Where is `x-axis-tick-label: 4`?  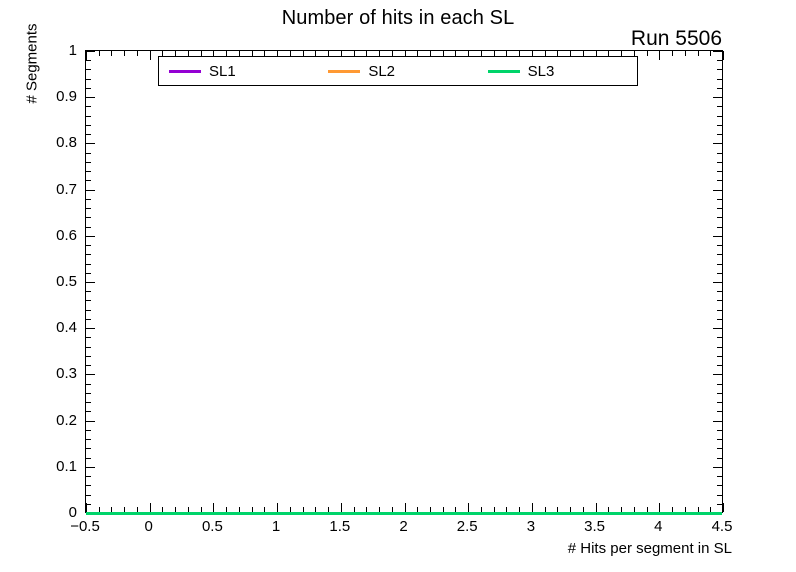
x-axis-tick-label: 4 is located at coordinates (658, 526).